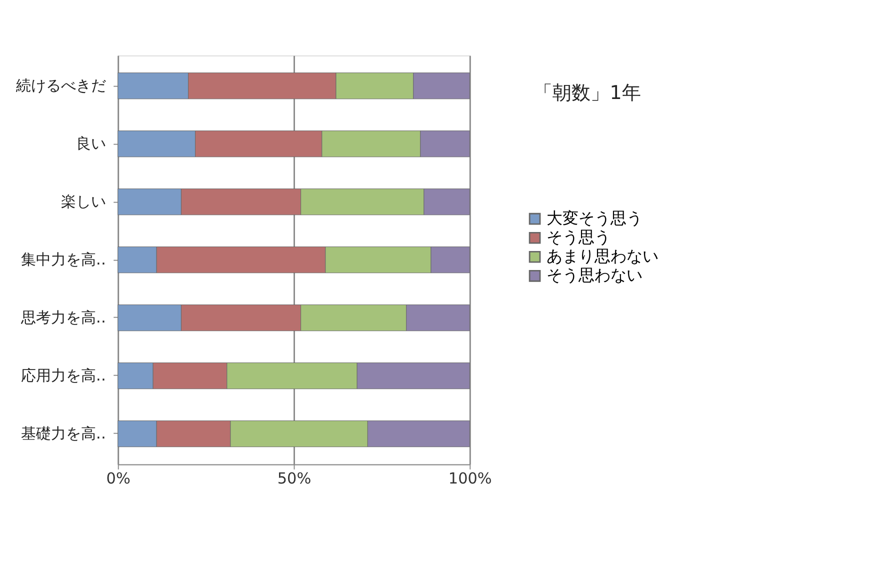 The image size is (869, 579). I want to click on y-tick-label: 集中力を高‥, so click(63, 259).